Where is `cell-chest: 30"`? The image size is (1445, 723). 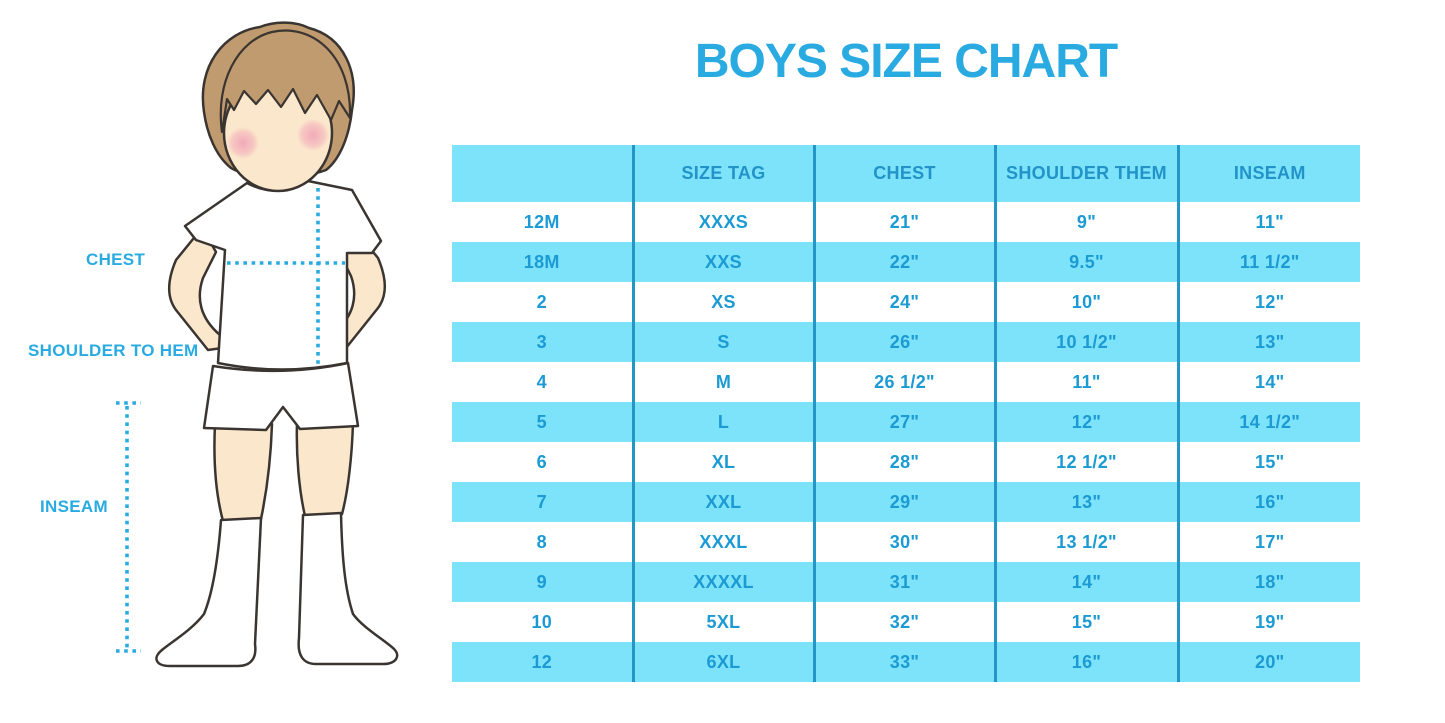
cell-chest: 30" is located at coordinates (903, 542).